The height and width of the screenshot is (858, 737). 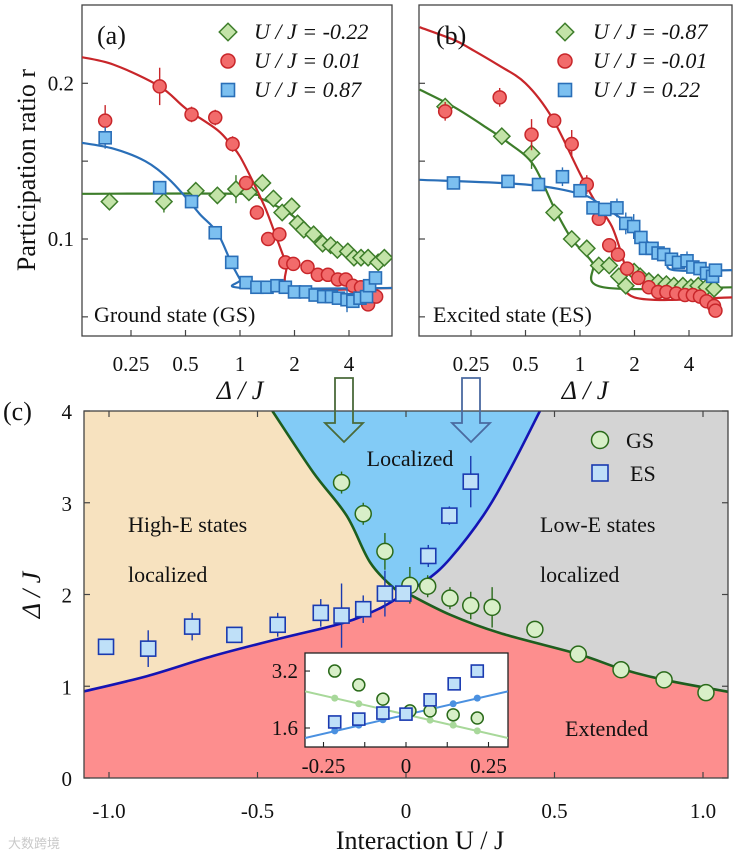 What do you see at coordinates (643, 473) in the screenshot?
I see `panel-c-legend-es: ES` at bounding box center [643, 473].